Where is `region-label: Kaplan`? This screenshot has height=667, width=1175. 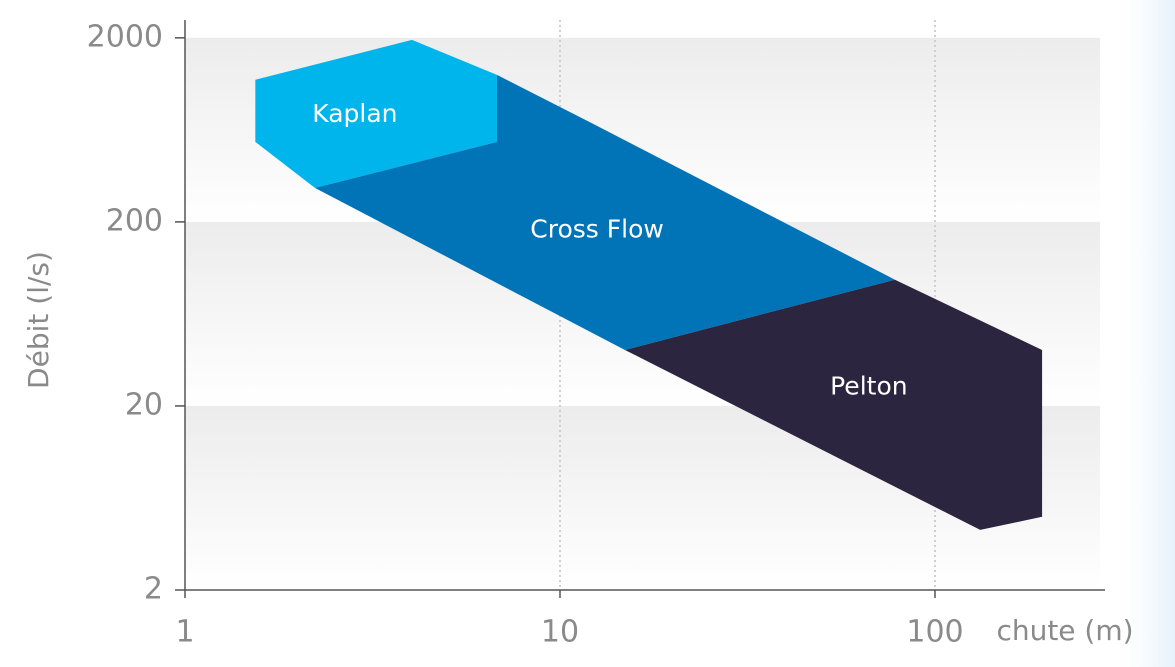 region-label: Kaplan is located at coordinates (354, 113).